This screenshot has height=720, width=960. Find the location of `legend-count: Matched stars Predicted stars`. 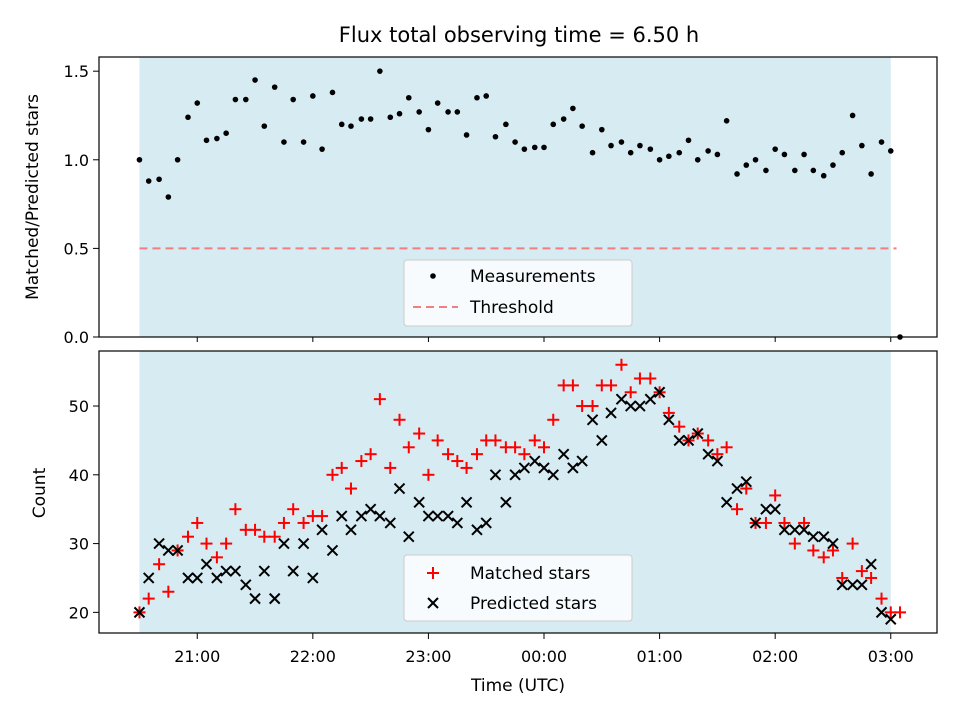

legend-count: Matched stars Predicted stars is located at coordinates (518, 588).